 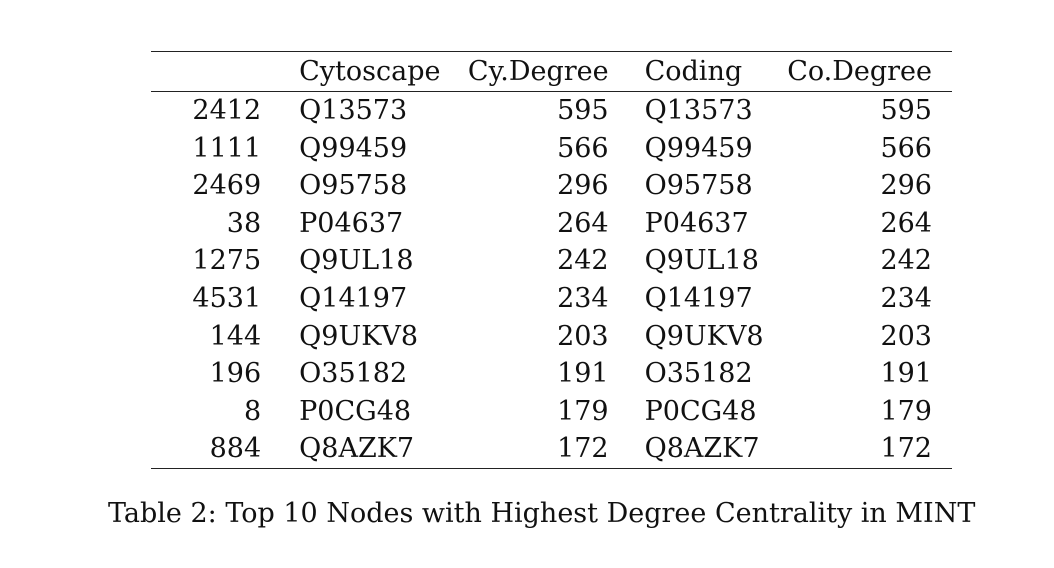 I want to click on cell-co-degree: 234, so click(x=906, y=298).